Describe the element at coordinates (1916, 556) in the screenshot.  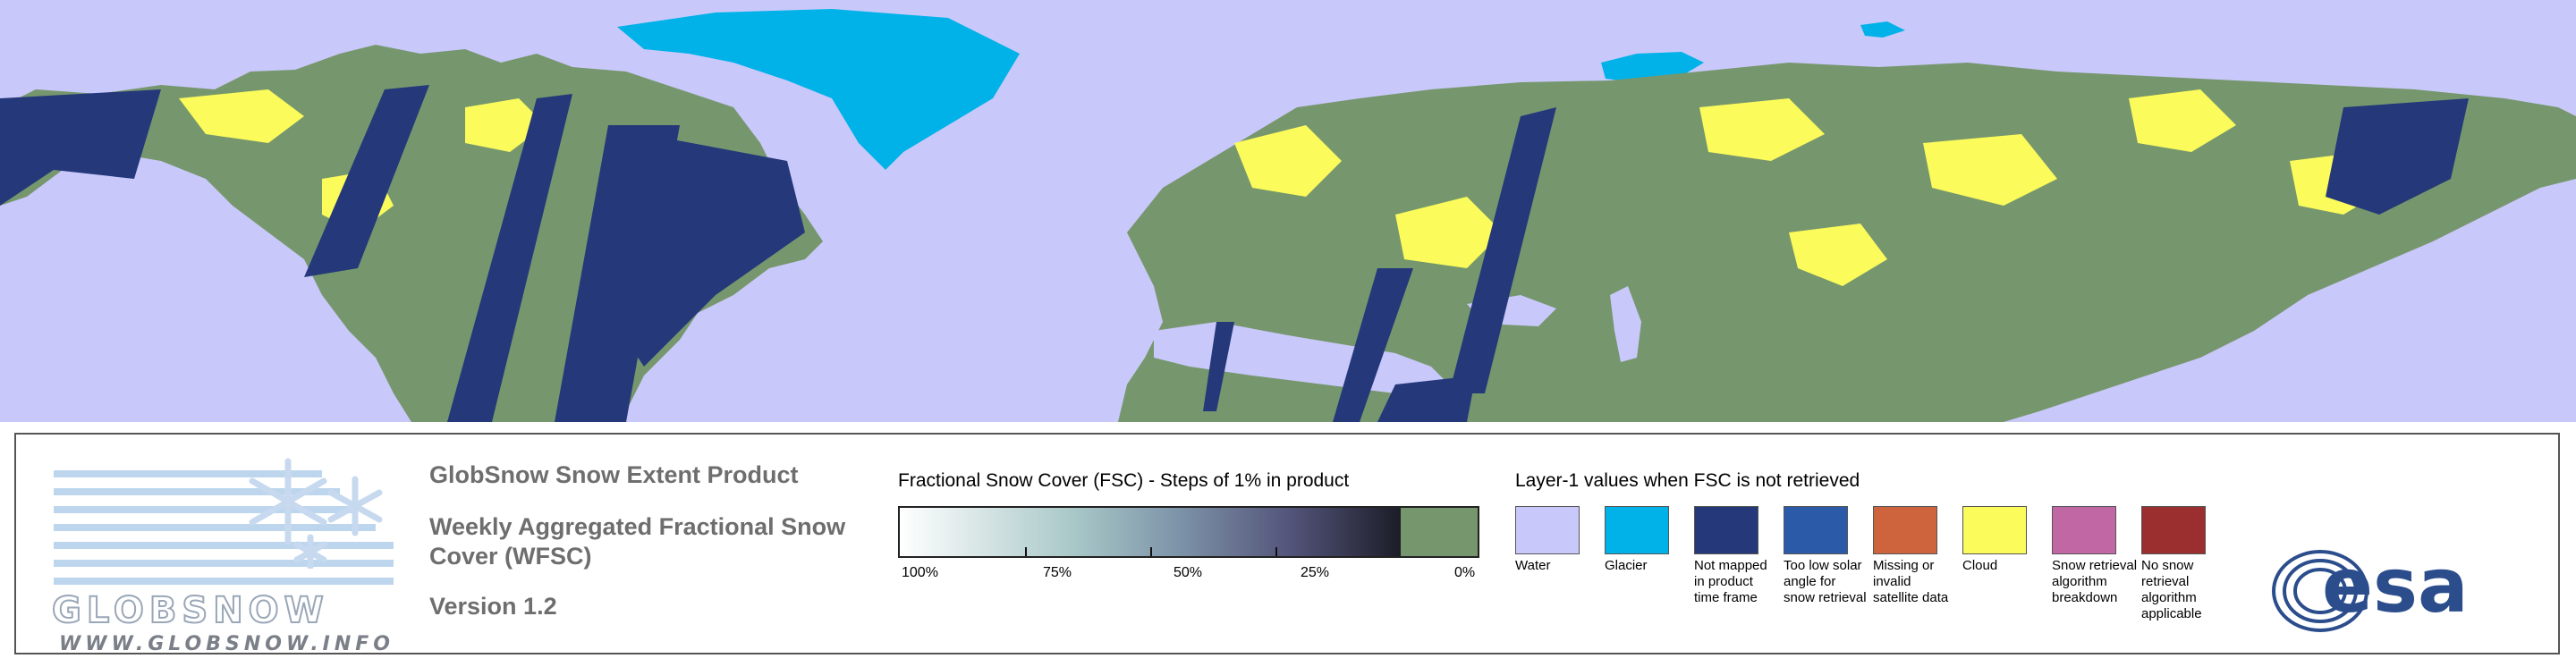
I see `legend-item-missing-data: Missing or invalid satellite data` at that location.